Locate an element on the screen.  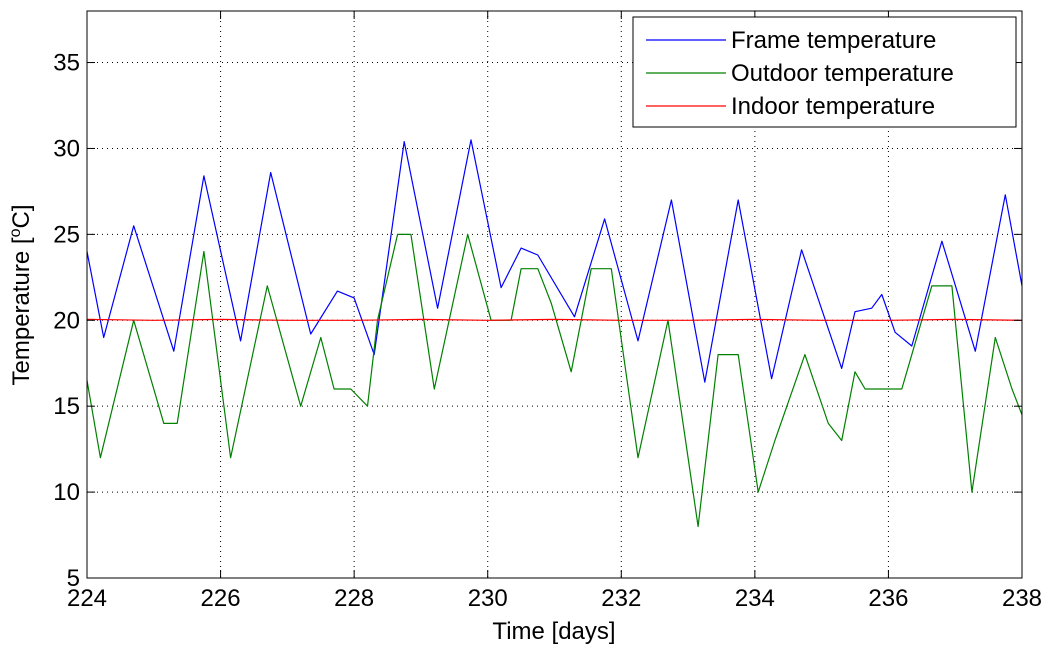
x-tick-label: 236 is located at coordinates (888, 598).